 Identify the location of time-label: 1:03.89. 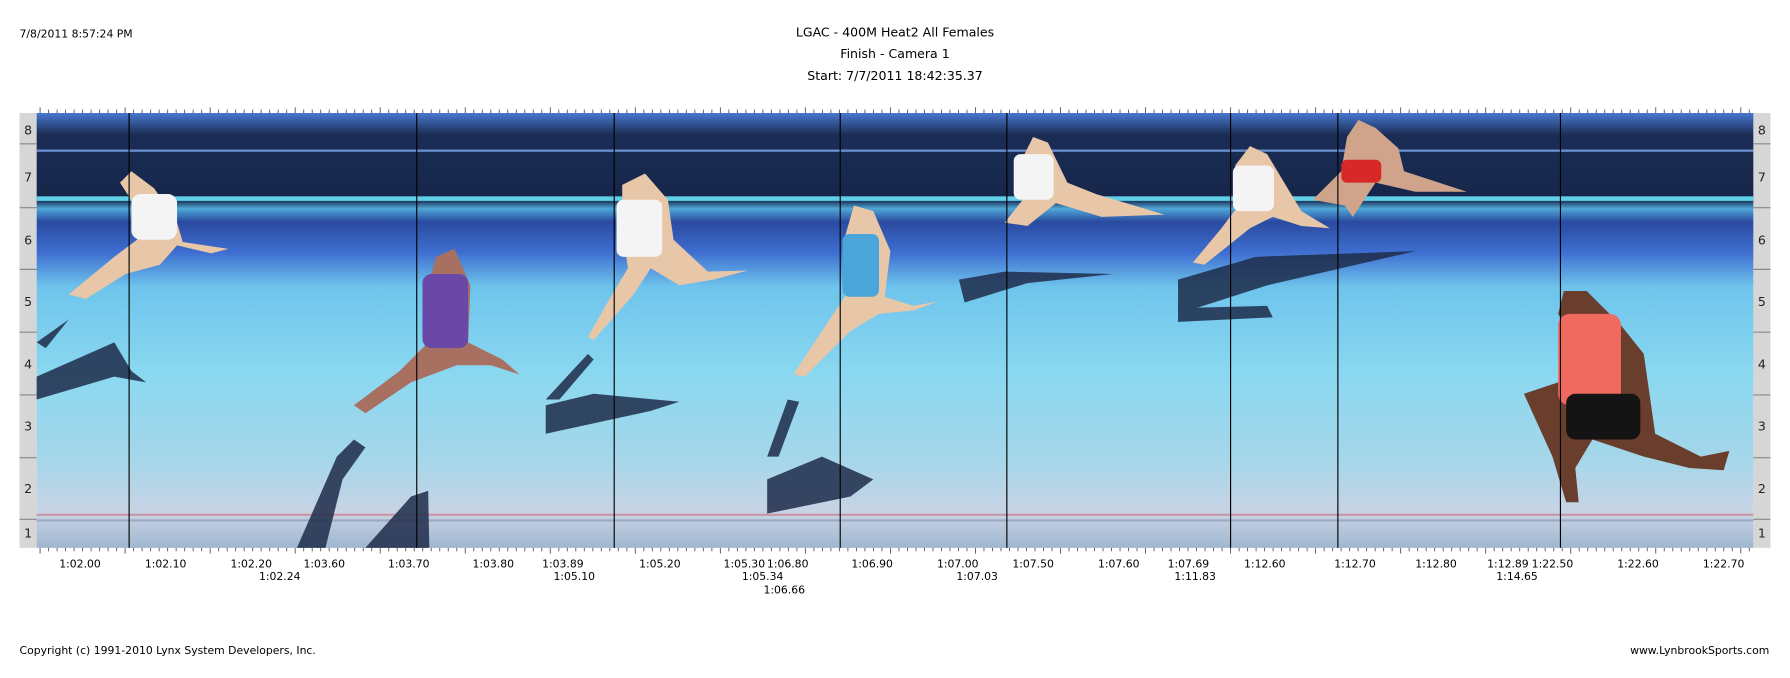
(563, 563).